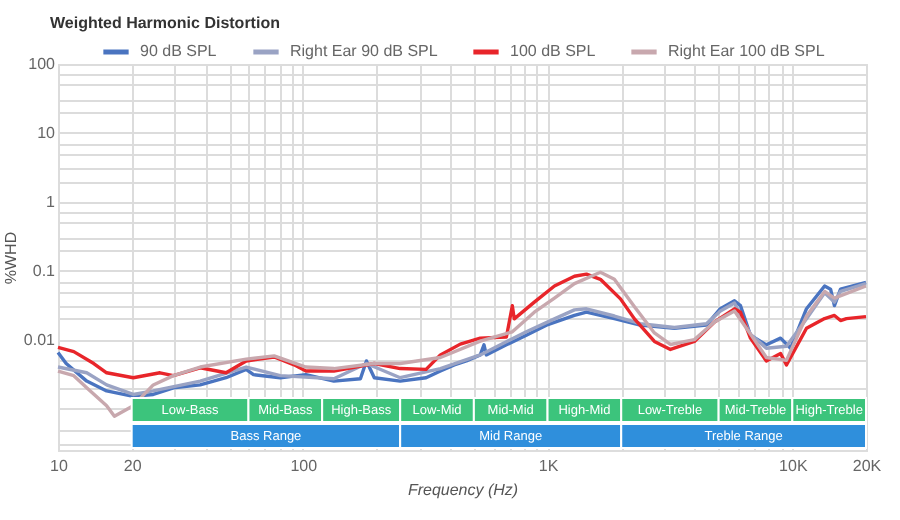 The width and height of the screenshot is (900, 520). What do you see at coordinates (51, 201) in the screenshot?
I see `y-tick-label: 1` at bounding box center [51, 201].